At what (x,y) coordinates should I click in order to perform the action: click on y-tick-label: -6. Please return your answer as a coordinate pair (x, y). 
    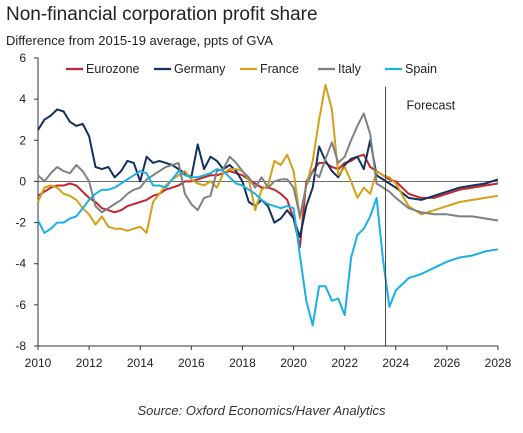
    Looking at the image, I should click on (20, 305).